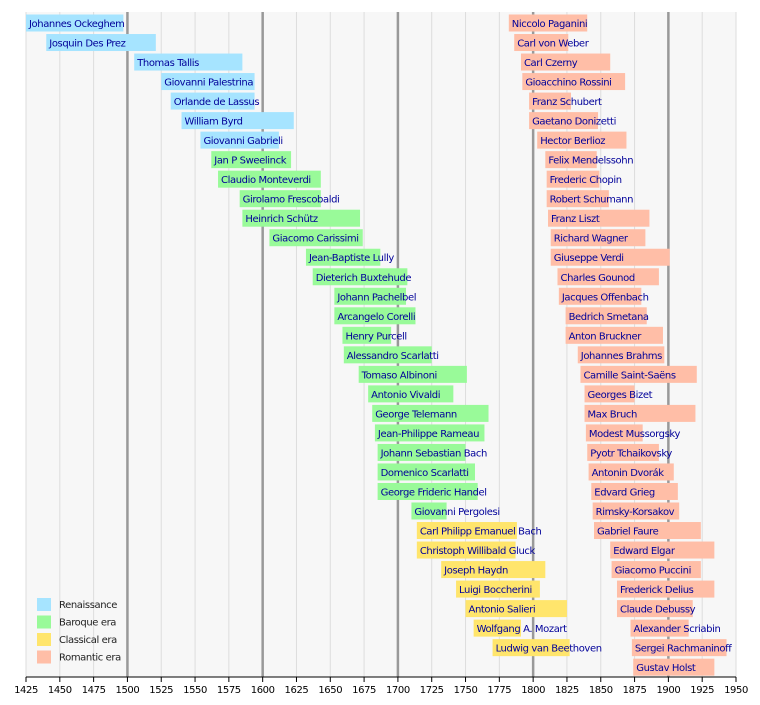 The width and height of the screenshot is (760, 705). I want to click on composer-label: Carl Czerny, so click(551, 63).